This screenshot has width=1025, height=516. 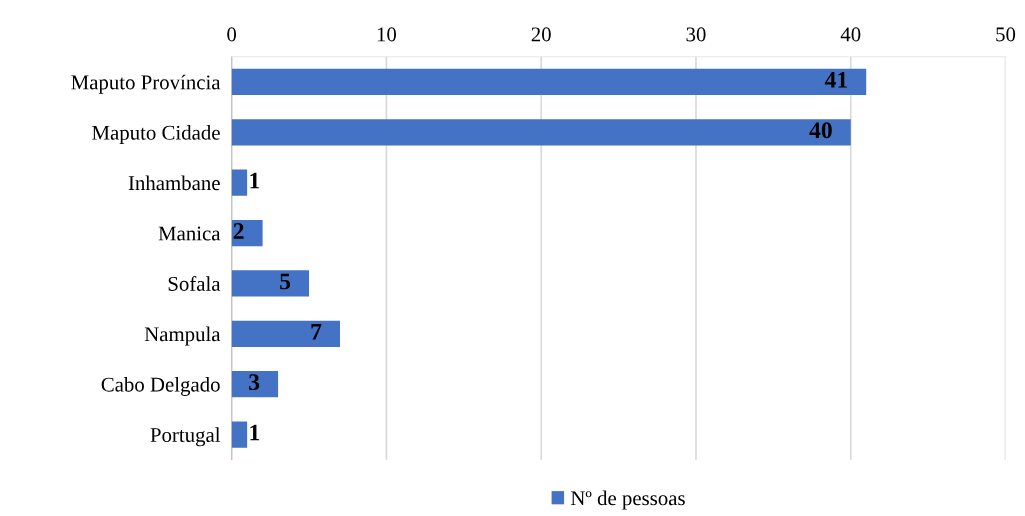 I want to click on x-tick-label: 0, so click(x=232, y=34).